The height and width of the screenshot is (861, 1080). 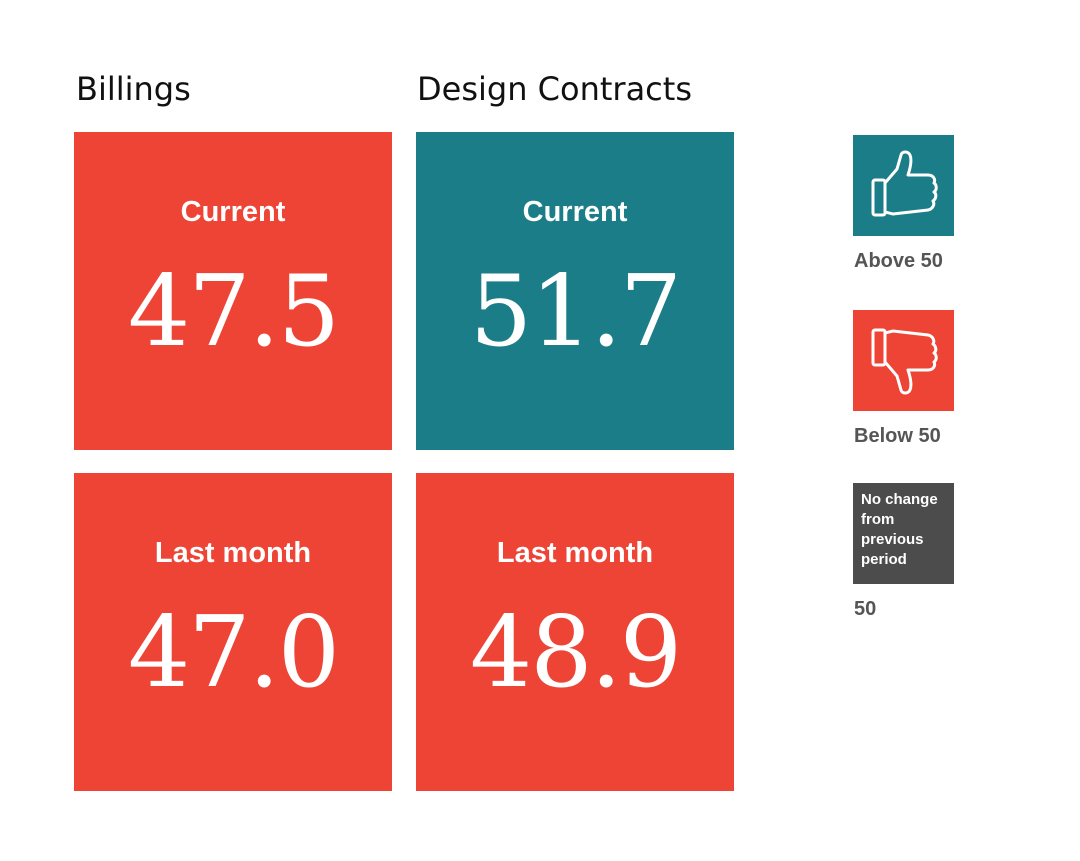 I want to click on thumbs-up-icon, so click(x=904, y=183).